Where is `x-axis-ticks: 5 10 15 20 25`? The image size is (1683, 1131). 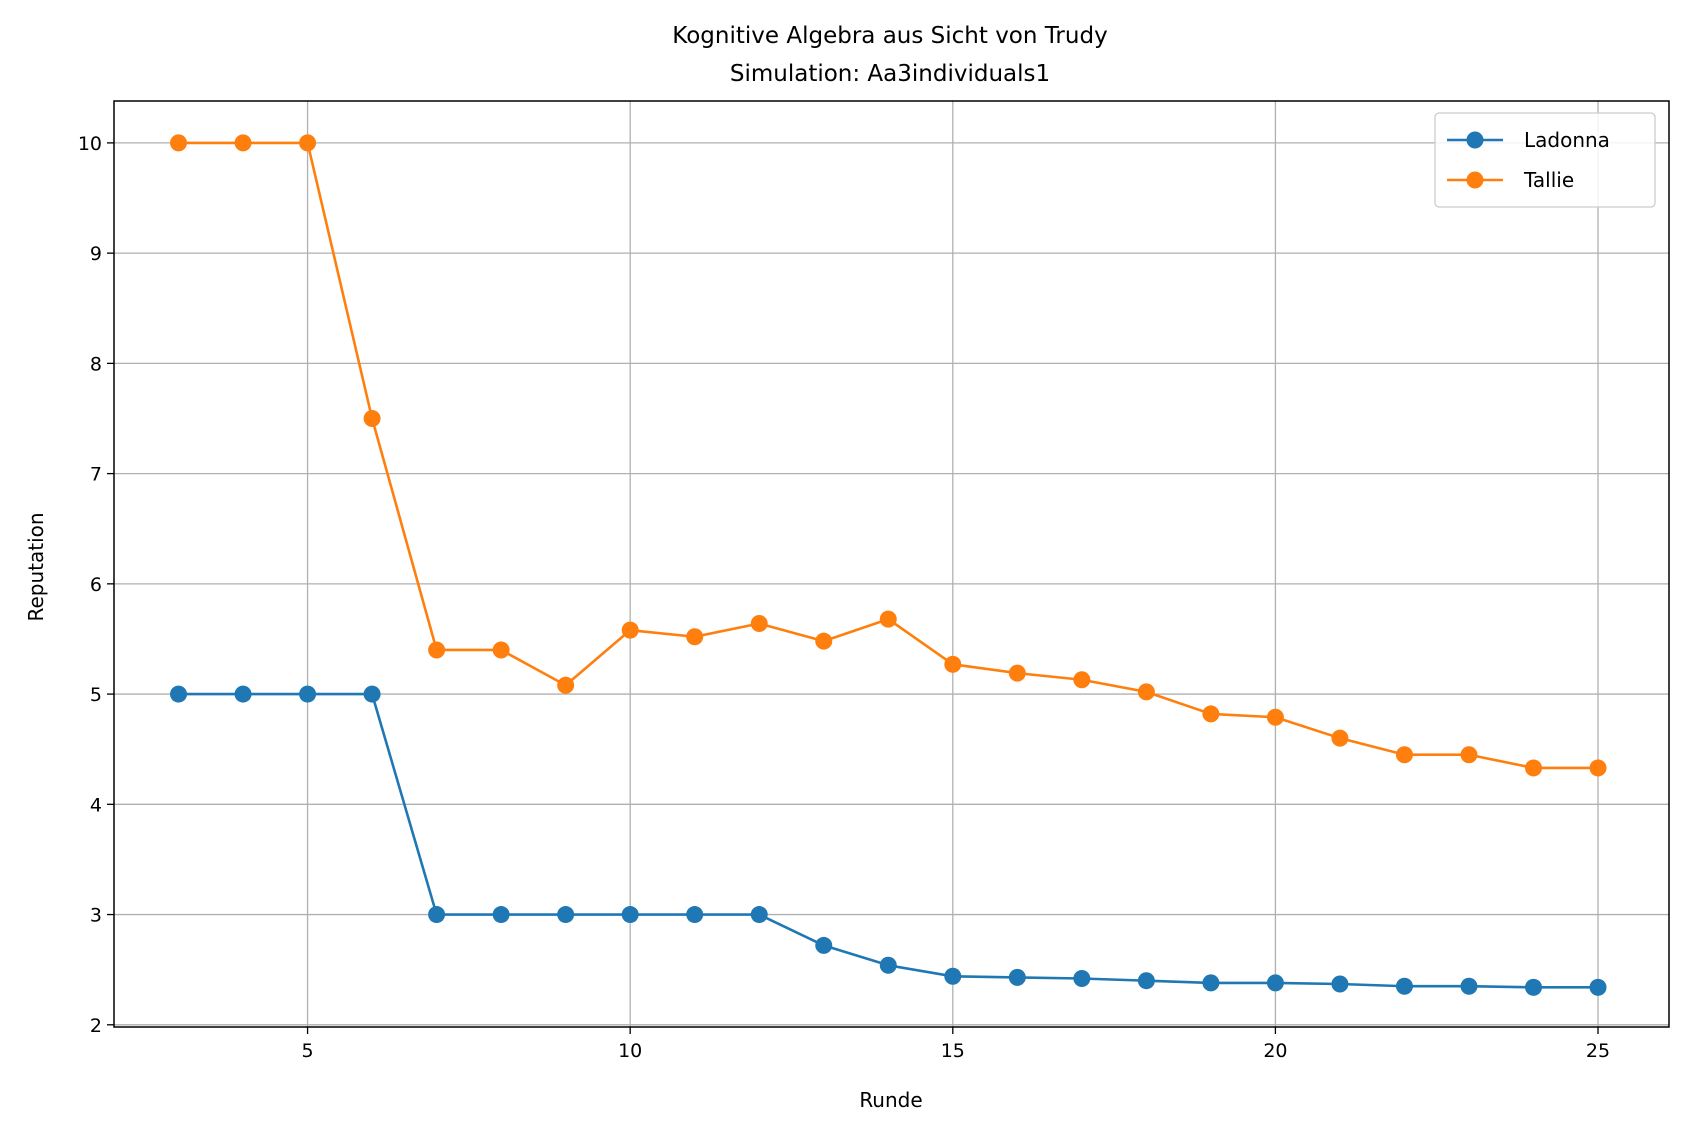
x-axis-ticks: 5 10 15 20 25 is located at coordinates (956, 1044).